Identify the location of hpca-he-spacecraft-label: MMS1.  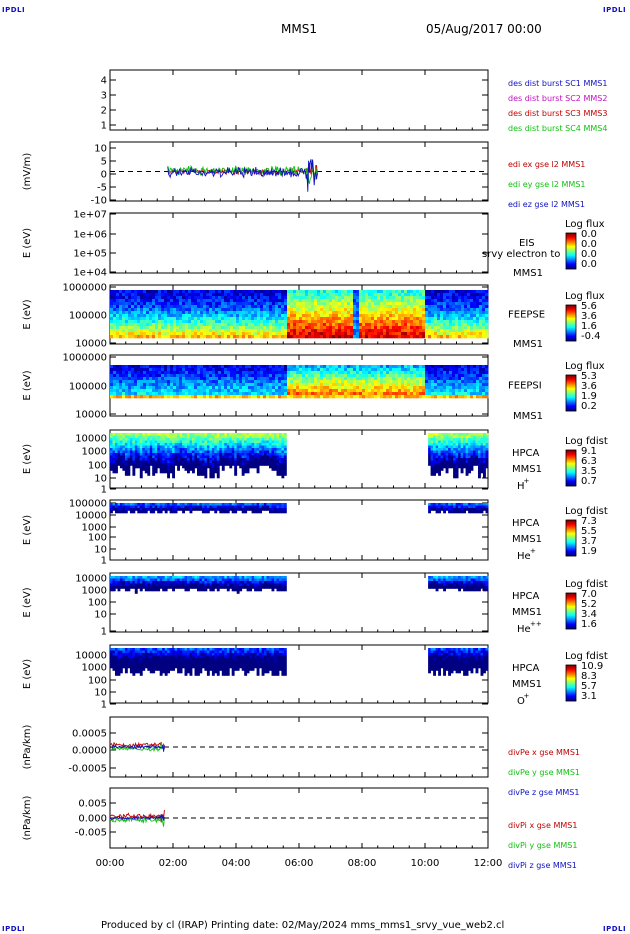
(527, 539).